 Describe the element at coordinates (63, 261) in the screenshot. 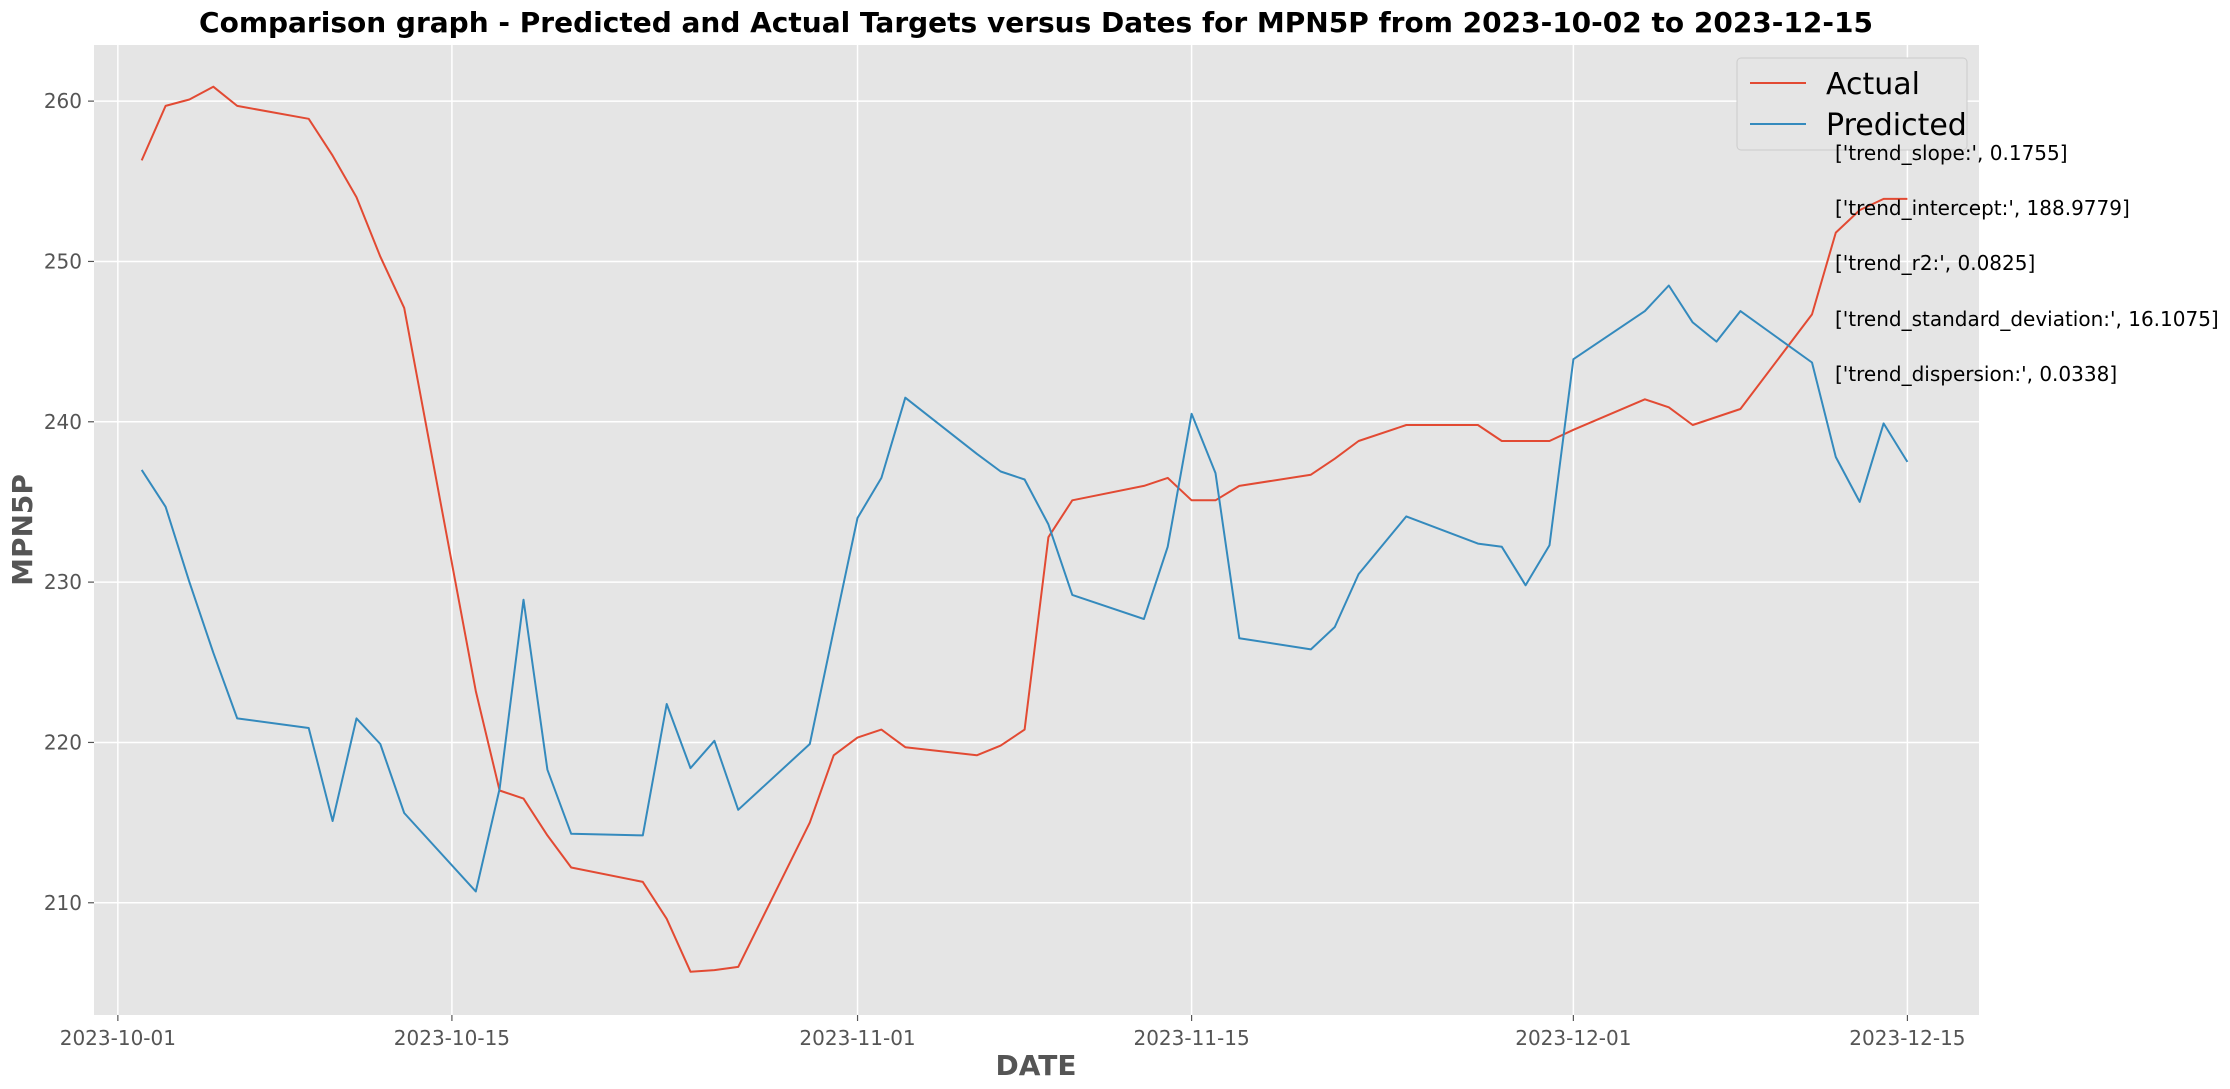

I see `y-tick-label: 250` at that location.